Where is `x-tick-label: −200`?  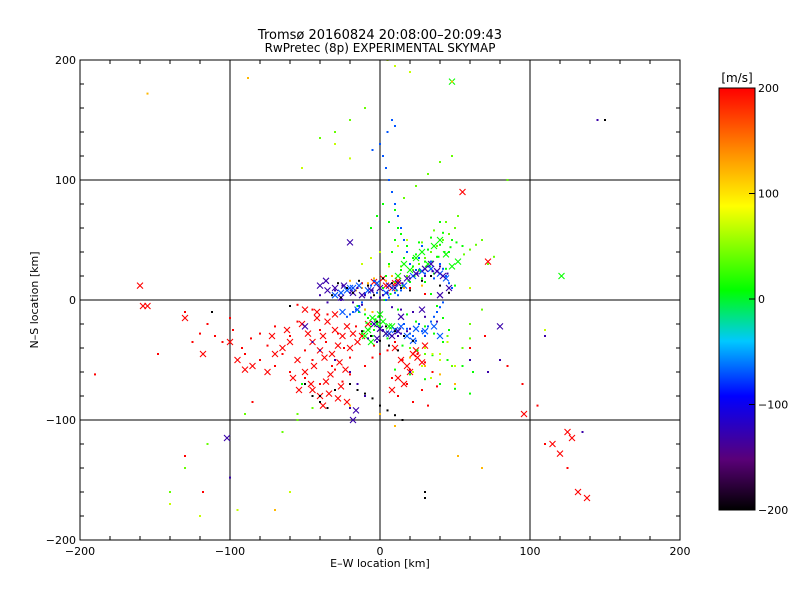 x-tick-label: −200 is located at coordinates (80, 551).